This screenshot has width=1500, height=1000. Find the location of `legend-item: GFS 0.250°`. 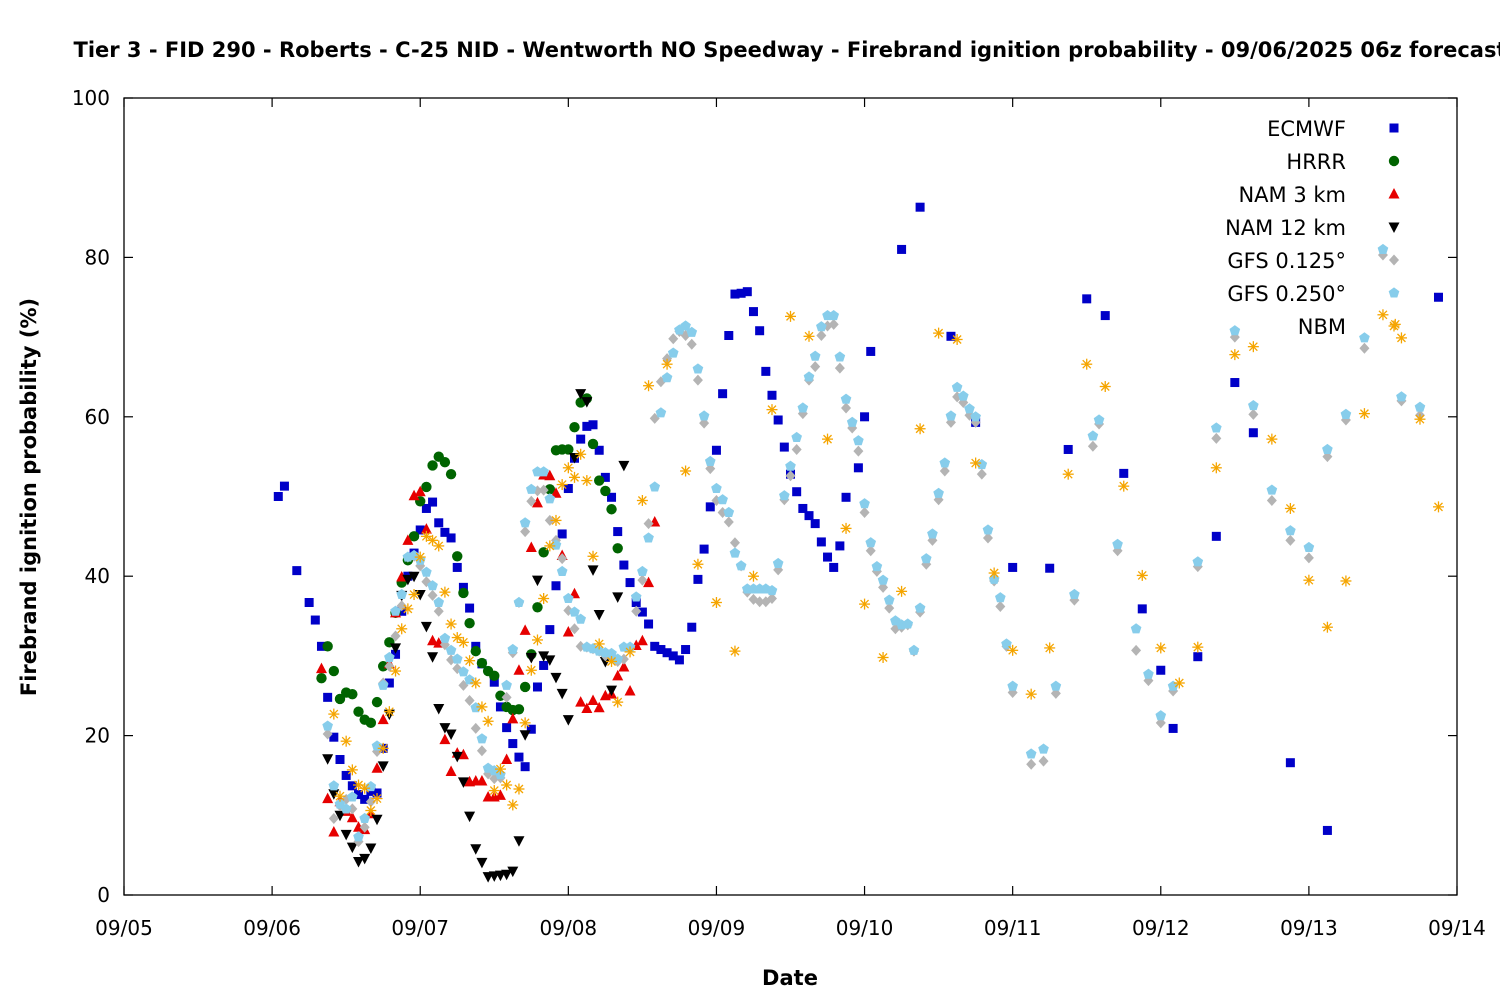

legend-item: GFS 0.250° is located at coordinates (1313, 294).